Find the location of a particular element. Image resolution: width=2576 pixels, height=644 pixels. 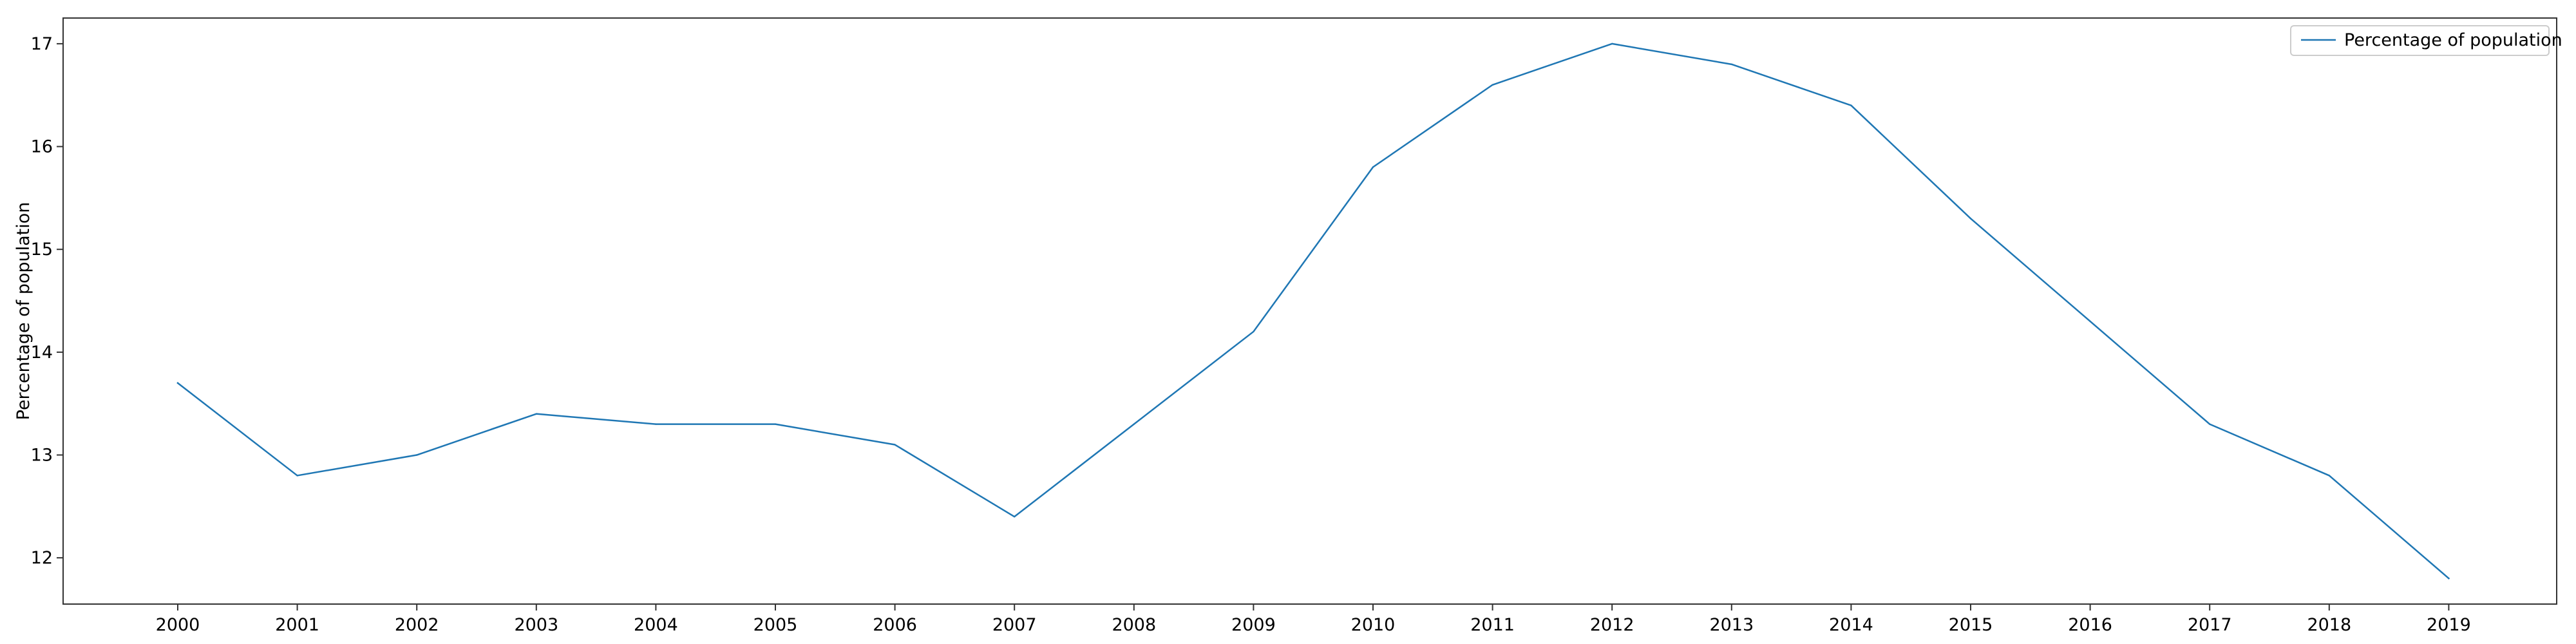

y-tick-label: 14 is located at coordinates (42, 353).